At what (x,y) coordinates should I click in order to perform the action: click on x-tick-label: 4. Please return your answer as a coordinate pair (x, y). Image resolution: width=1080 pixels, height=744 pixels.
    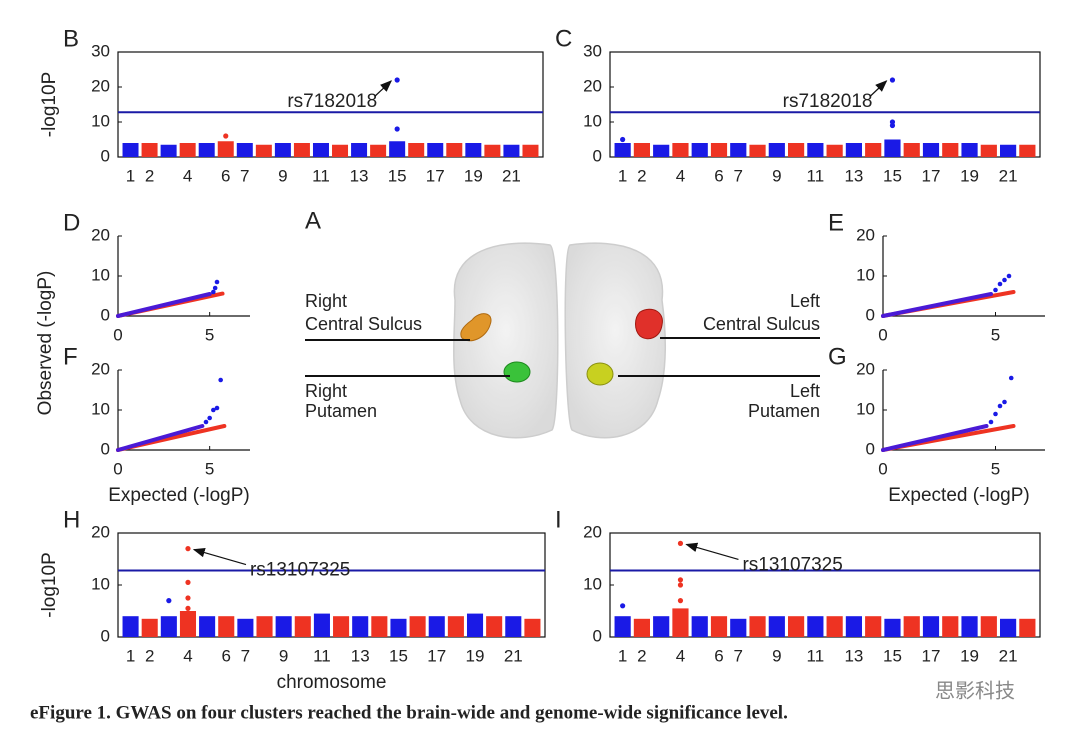
    Looking at the image, I should click on (680, 655).